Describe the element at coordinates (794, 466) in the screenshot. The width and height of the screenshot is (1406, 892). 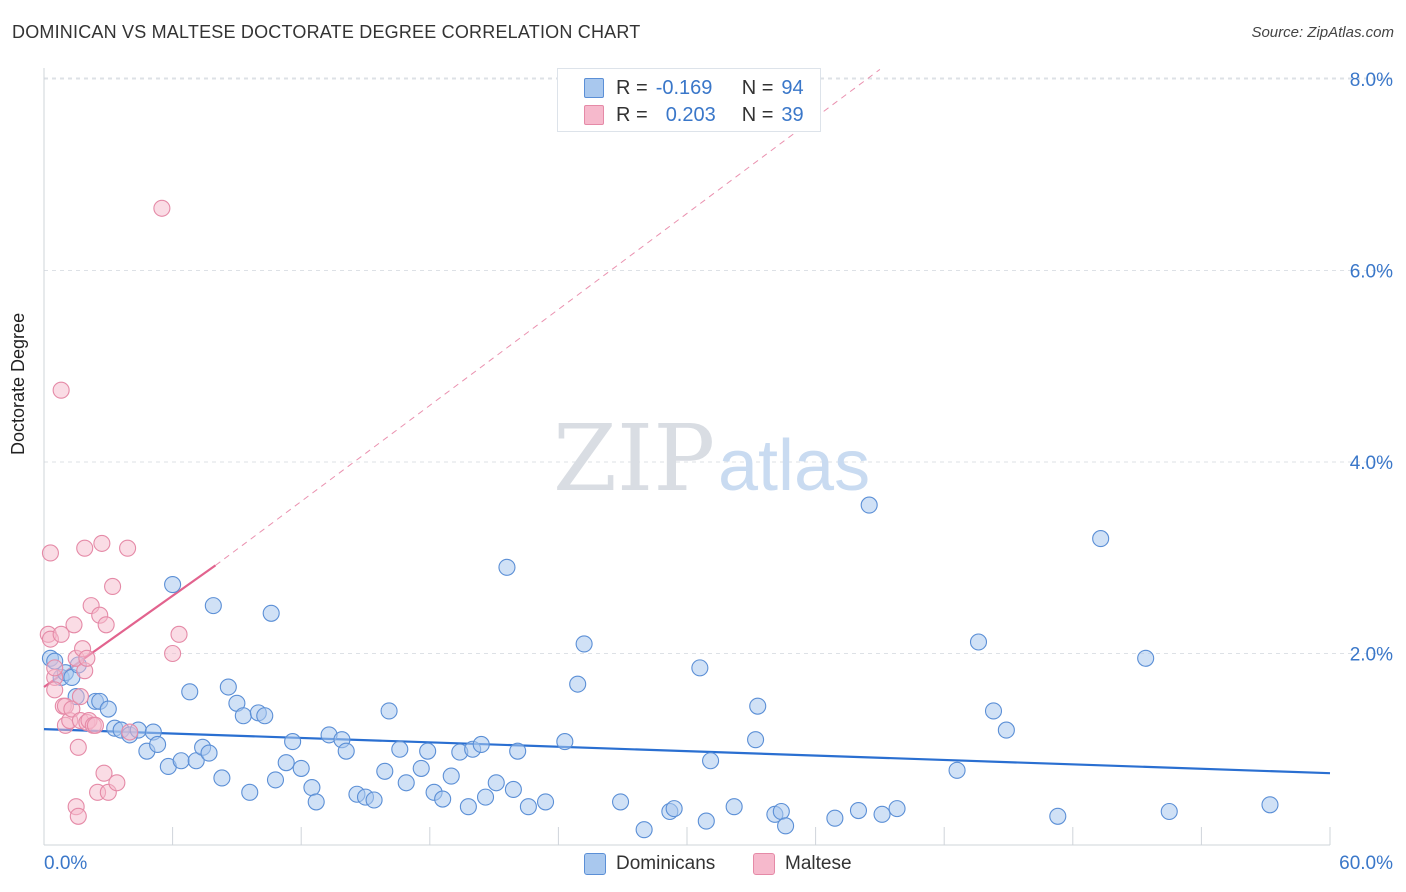
I see `watermark-atlas: atlas` at that location.